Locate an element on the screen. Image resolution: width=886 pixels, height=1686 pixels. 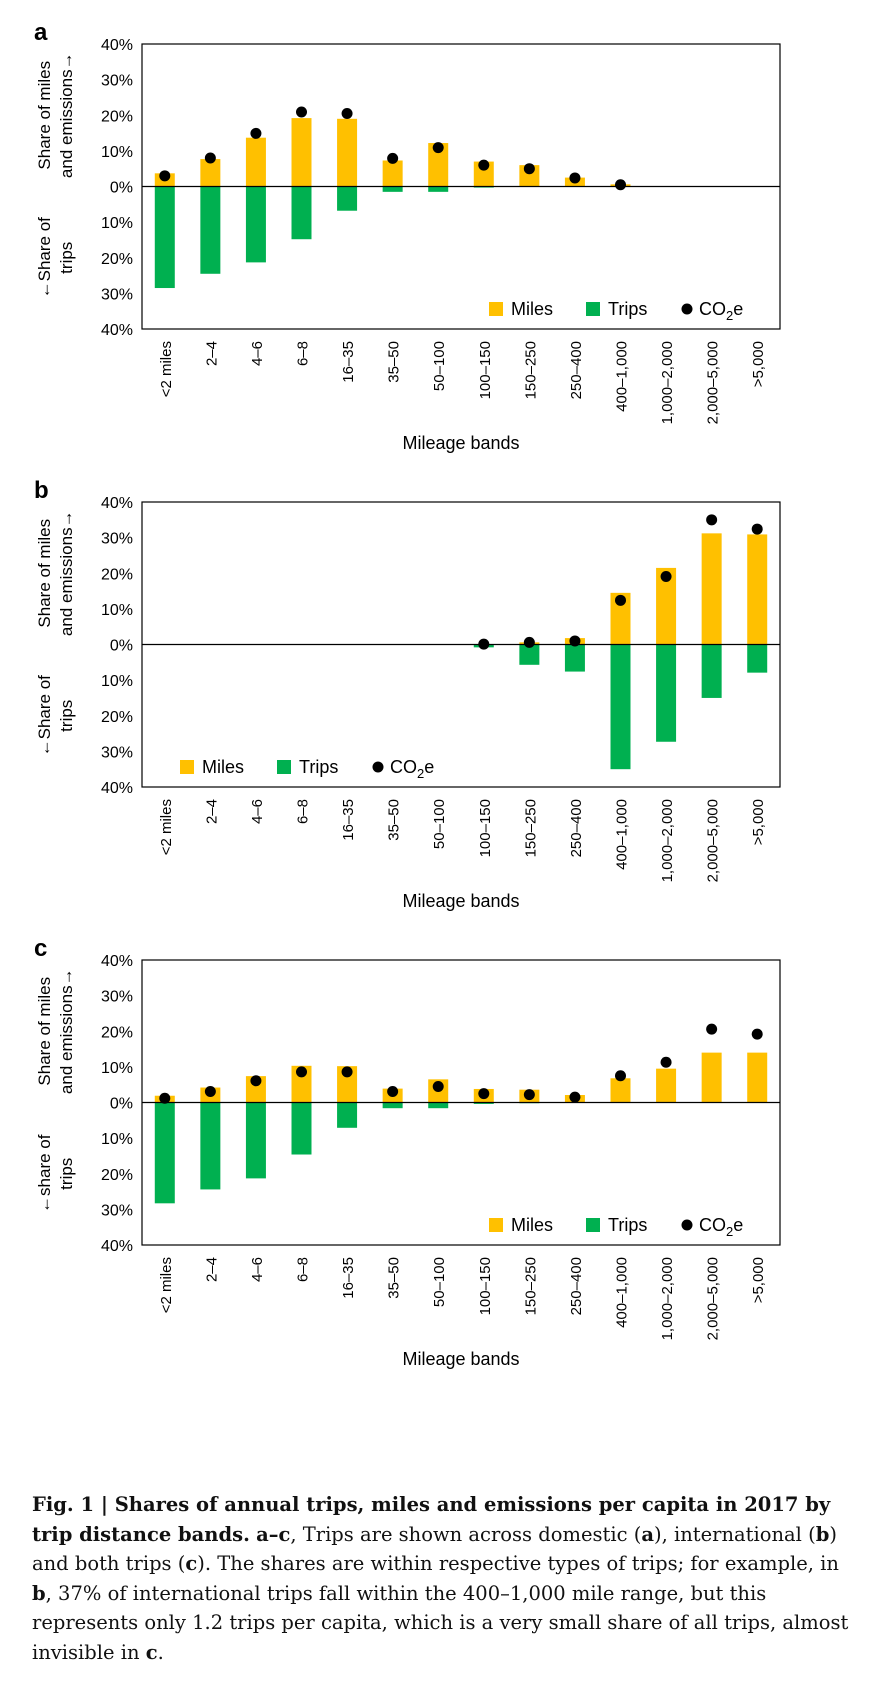
x-tick-label: 35–50 is located at coordinates (394, 362).